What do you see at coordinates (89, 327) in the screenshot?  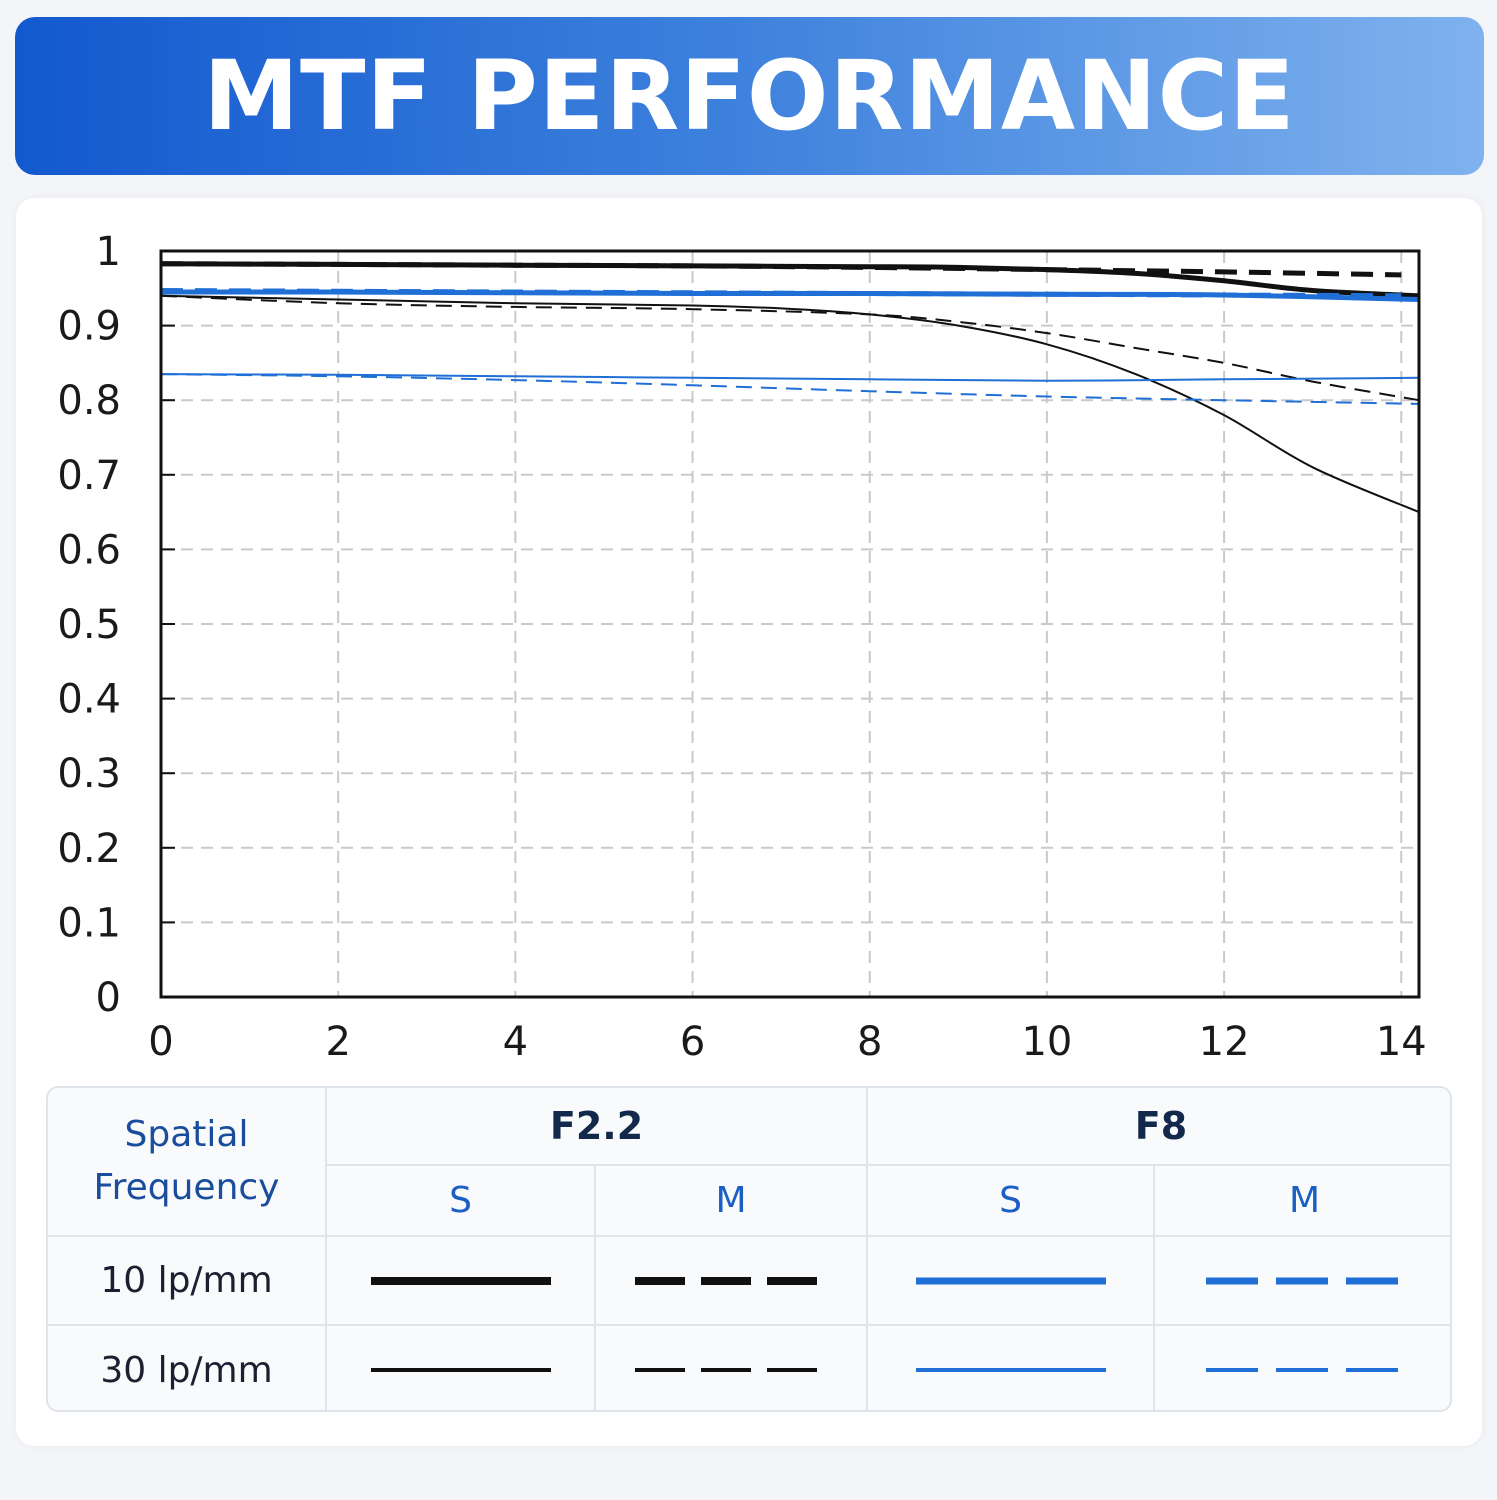 I see `y-tick-label: 0.9` at bounding box center [89, 327].